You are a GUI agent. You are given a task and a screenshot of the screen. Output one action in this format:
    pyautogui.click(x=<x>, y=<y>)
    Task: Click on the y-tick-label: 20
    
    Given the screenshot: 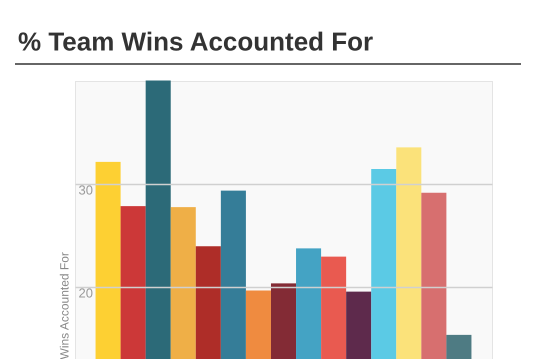 What is the action you would take?
    pyautogui.click(x=85, y=292)
    